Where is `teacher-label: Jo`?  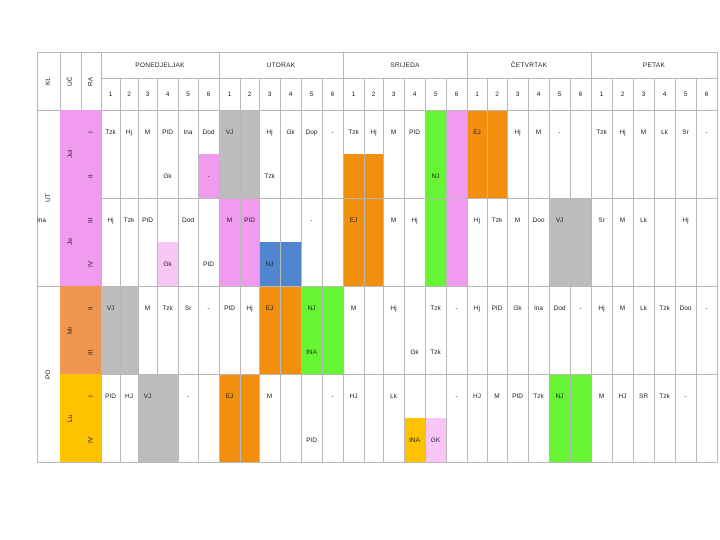 teacher-label: Jo is located at coordinates (70, 242).